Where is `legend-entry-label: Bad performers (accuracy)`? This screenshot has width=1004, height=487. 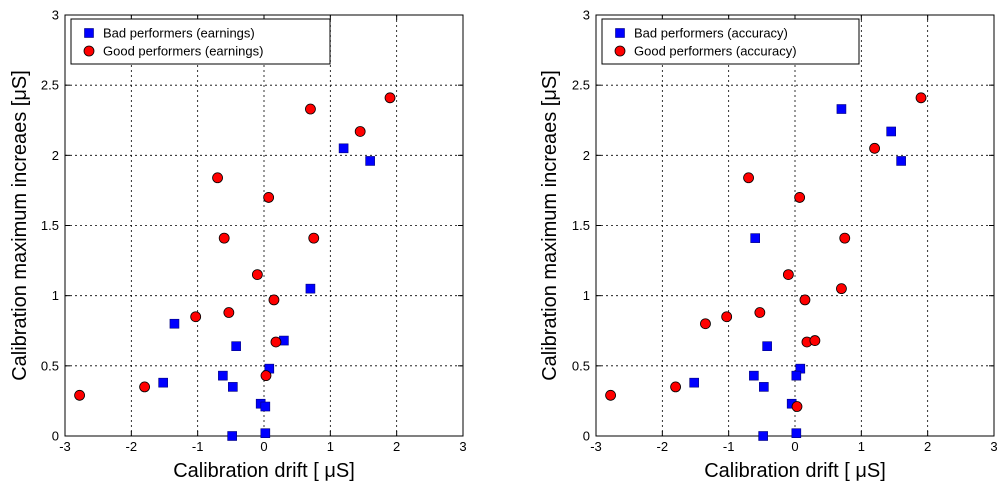 legend-entry-label: Bad performers (accuracy) is located at coordinates (711, 33).